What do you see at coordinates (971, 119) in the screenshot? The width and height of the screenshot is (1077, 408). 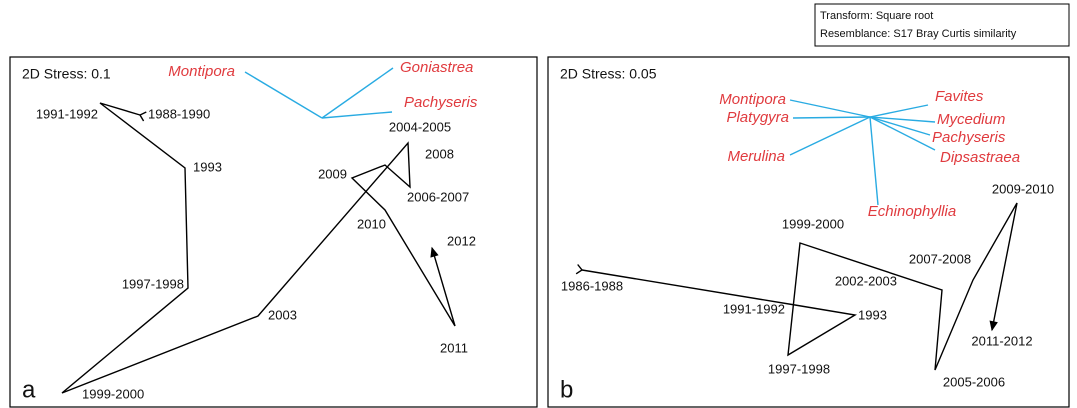 I see `species-label: Mycedium` at bounding box center [971, 119].